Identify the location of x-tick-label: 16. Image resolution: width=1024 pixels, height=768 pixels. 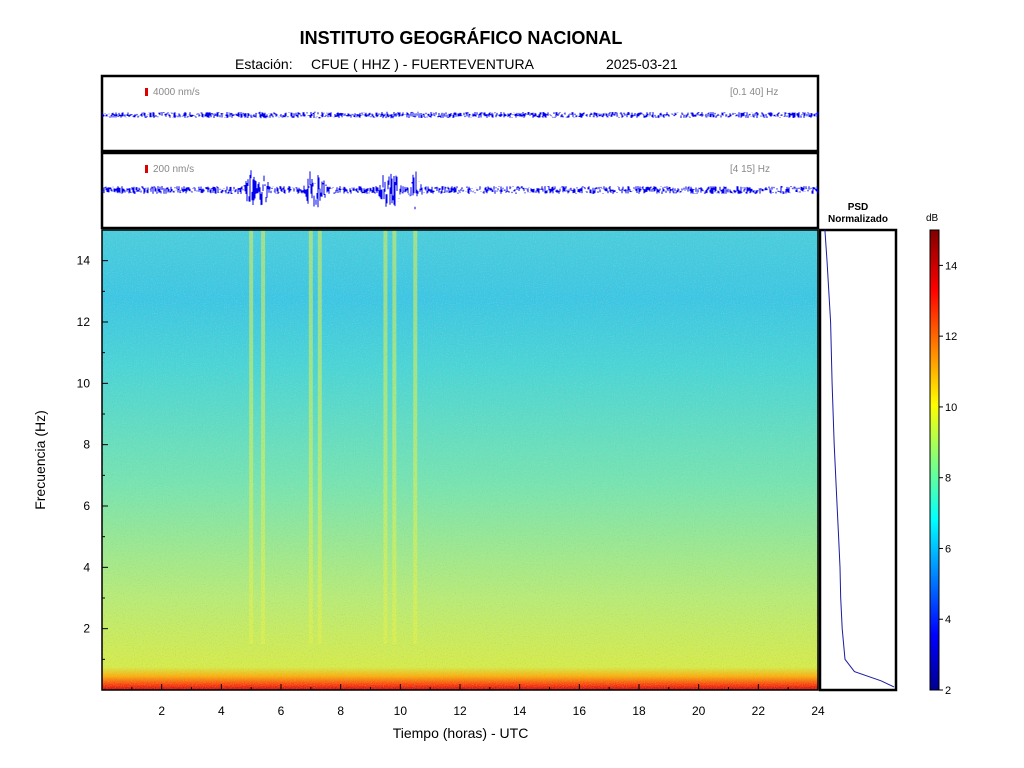
(580, 711).